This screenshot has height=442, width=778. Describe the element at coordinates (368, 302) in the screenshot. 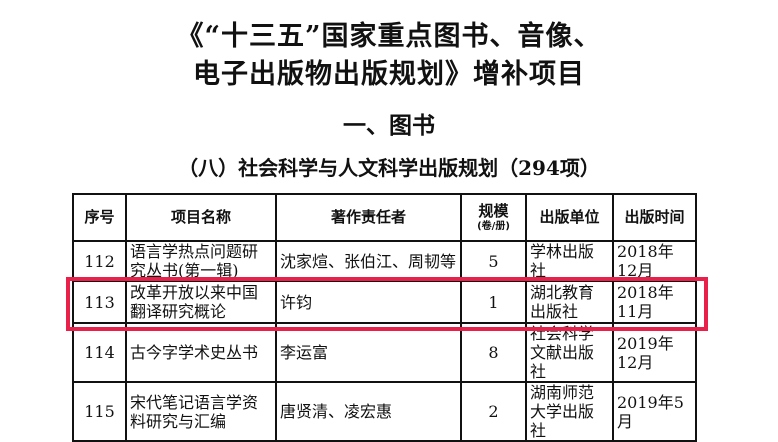

I see `cell-author: 许钧` at that location.